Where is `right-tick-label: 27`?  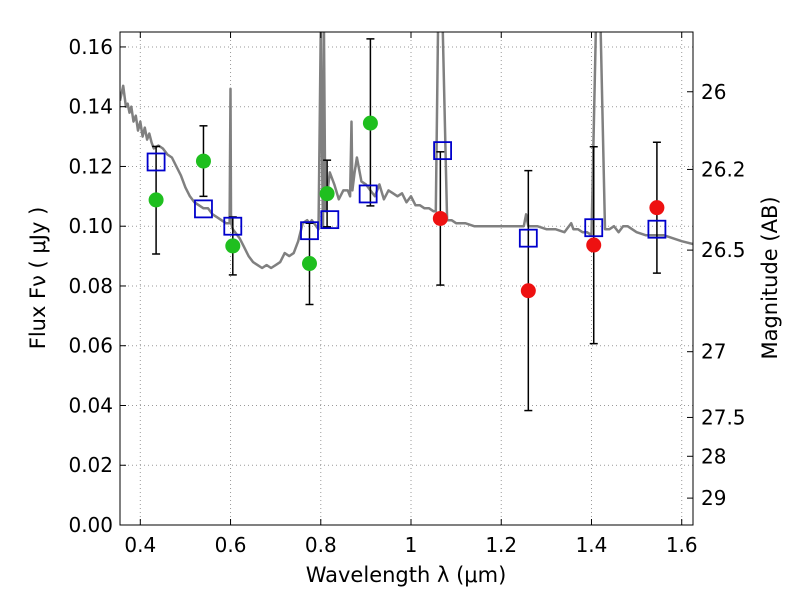
right-tick-label: 27 is located at coordinates (713, 352).